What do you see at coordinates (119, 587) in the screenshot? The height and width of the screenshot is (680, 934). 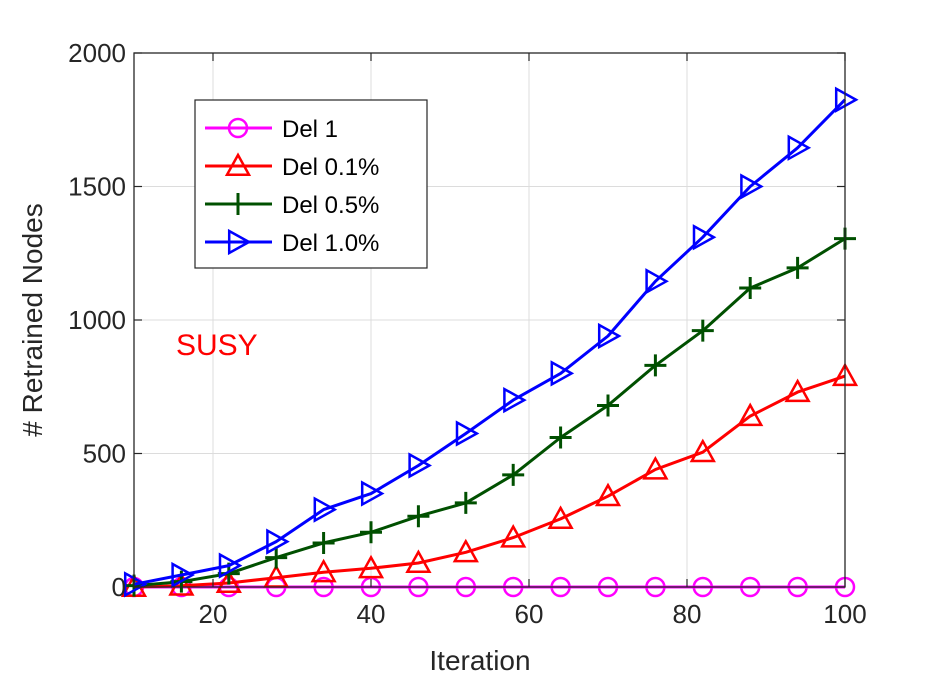 I see `y-tick-label-0: 0` at bounding box center [119, 587].